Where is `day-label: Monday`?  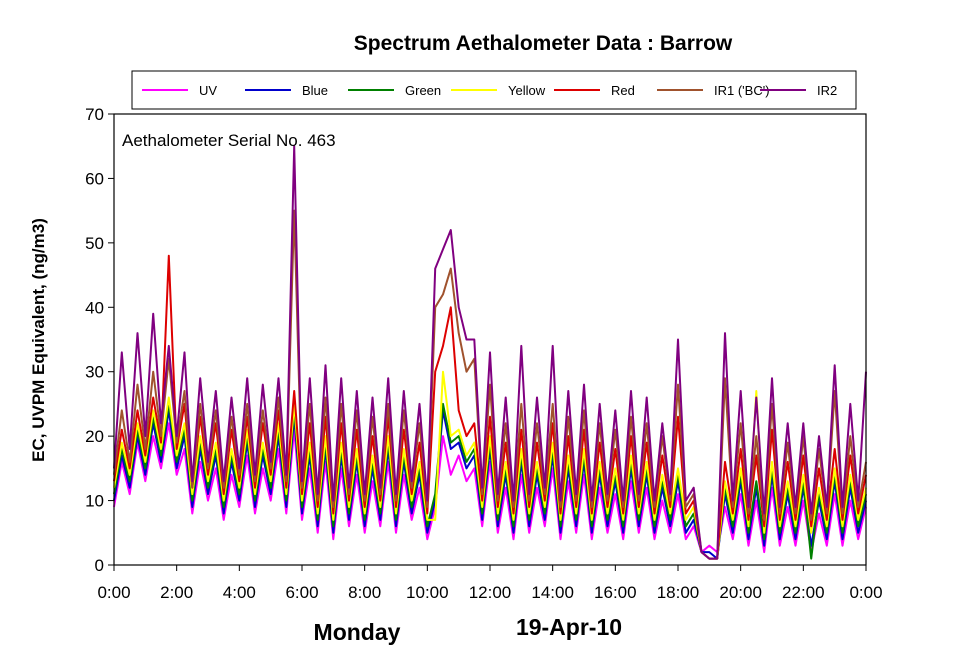 day-label: Monday is located at coordinates (357, 632).